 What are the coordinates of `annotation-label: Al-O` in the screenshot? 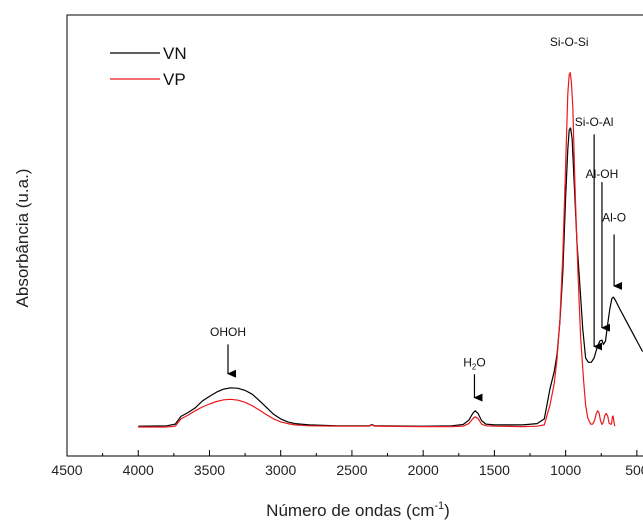 It's located at (614, 218).